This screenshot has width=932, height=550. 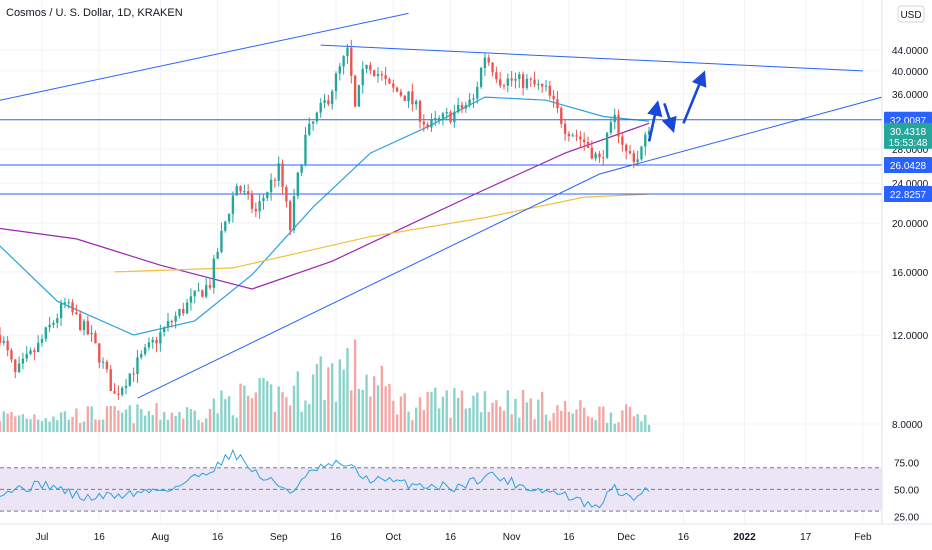 I want to click on price-tick-label: 8.0000, so click(x=907, y=425).